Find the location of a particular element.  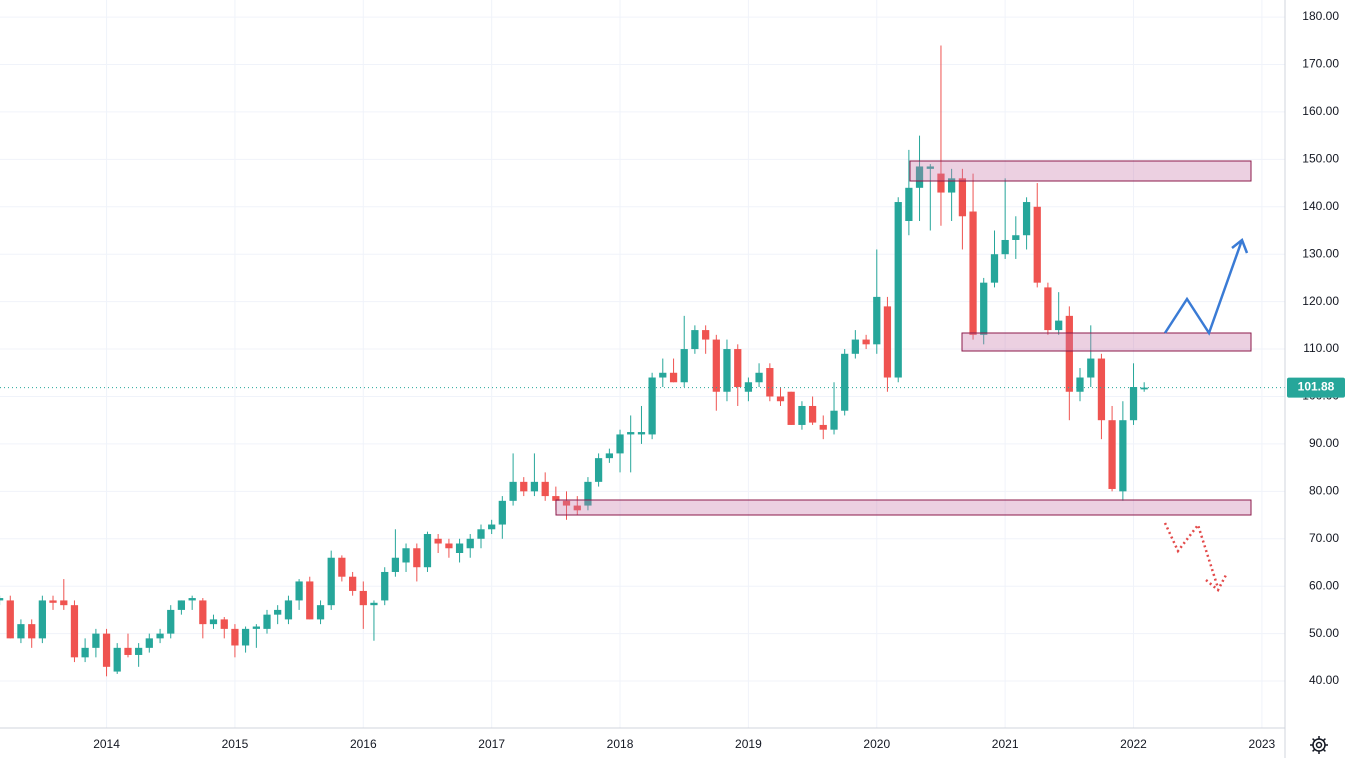

y-tick-label: 110.00 is located at coordinates (1321, 348).